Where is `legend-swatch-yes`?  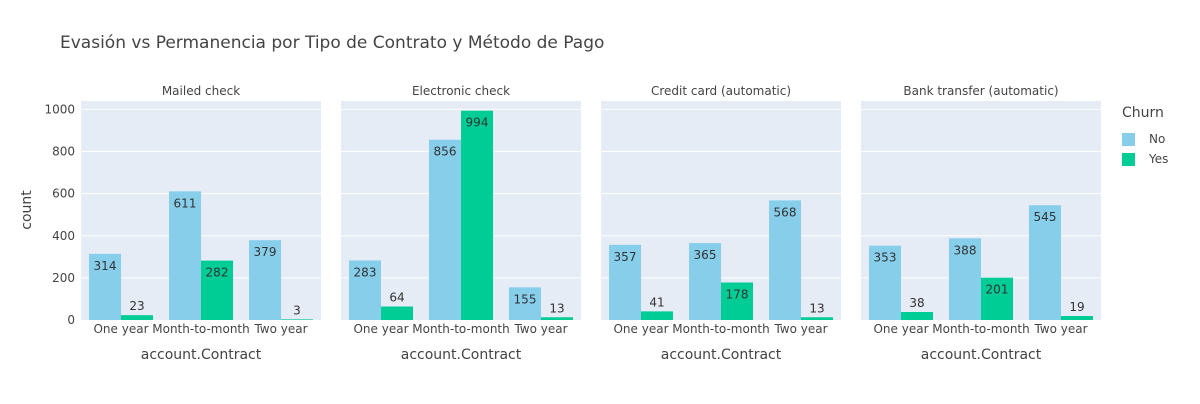
legend-swatch-yes is located at coordinates (1128, 159).